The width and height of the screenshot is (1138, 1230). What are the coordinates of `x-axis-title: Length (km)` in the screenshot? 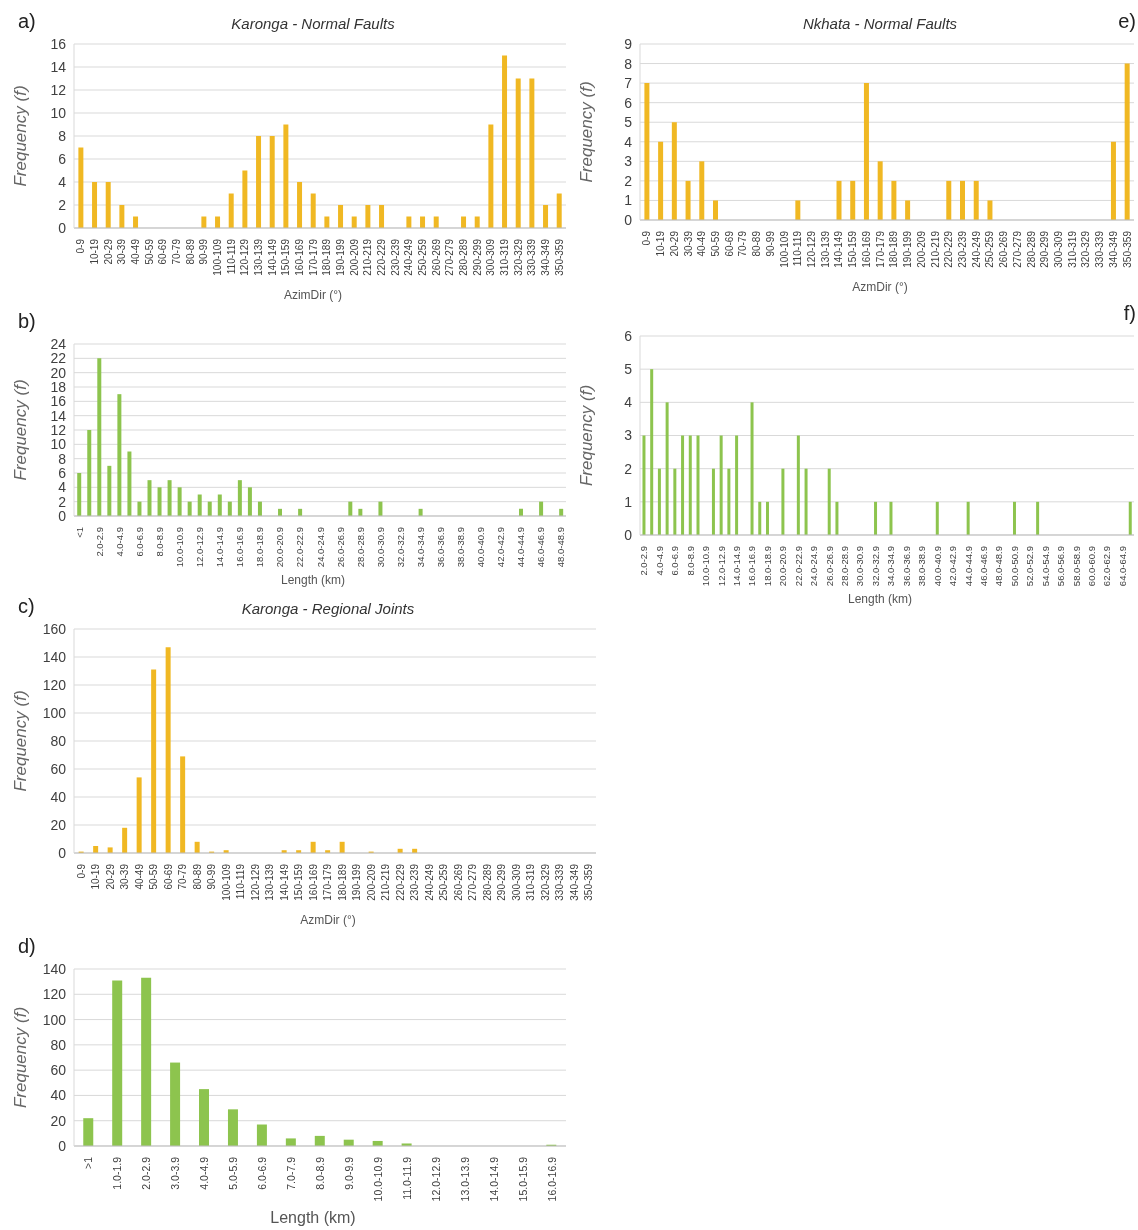 It's located at (880, 600).